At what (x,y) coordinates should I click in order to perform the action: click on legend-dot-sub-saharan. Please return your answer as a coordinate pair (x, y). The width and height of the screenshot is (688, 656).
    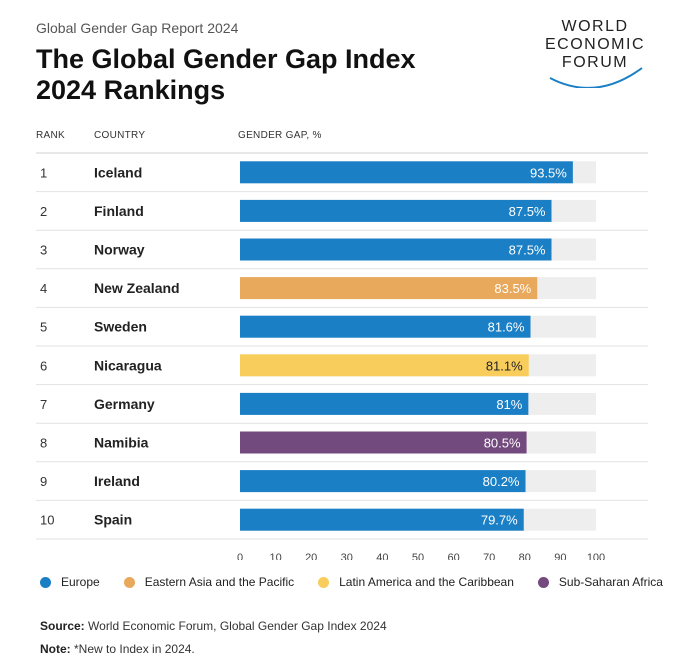
    Looking at the image, I should click on (543, 582).